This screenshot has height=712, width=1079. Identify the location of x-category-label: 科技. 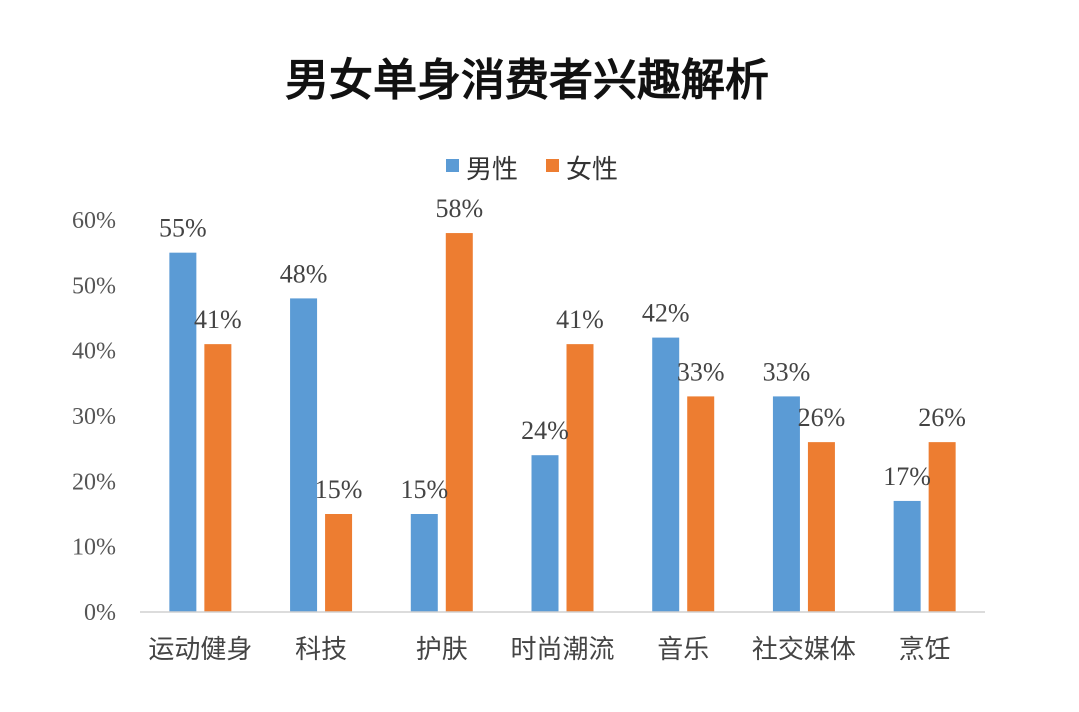
(321, 650).